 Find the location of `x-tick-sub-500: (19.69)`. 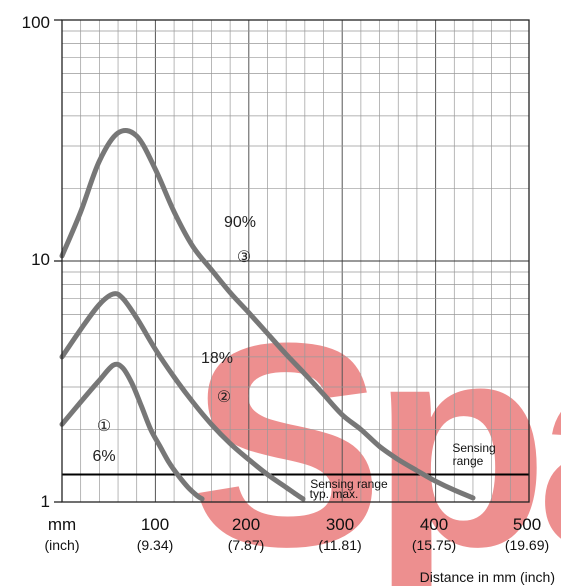

x-tick-sub-500: (19.69) is located at coordinates (527, 545).